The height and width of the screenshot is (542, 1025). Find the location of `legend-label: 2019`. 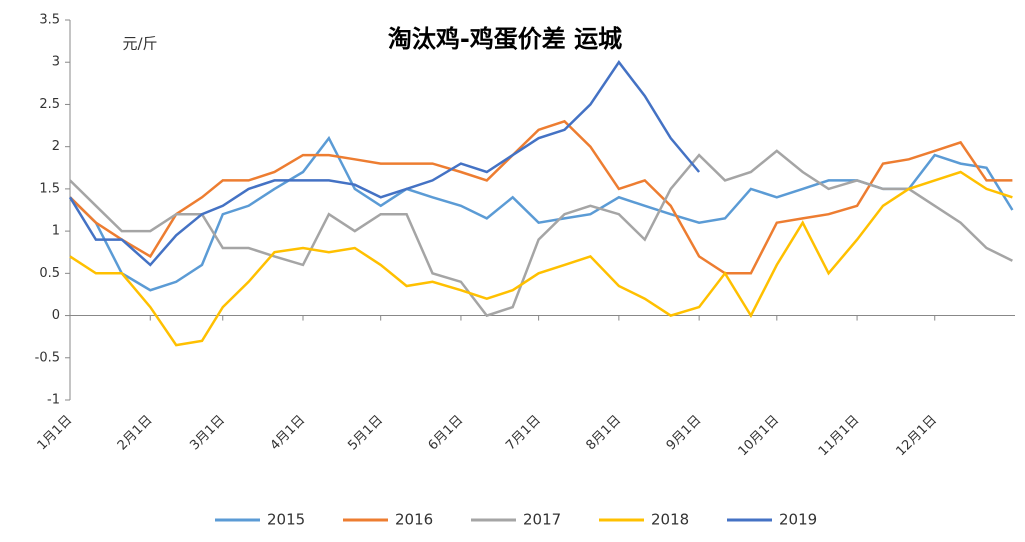

legend-label: 2019 is located at coordinates (798, 520).